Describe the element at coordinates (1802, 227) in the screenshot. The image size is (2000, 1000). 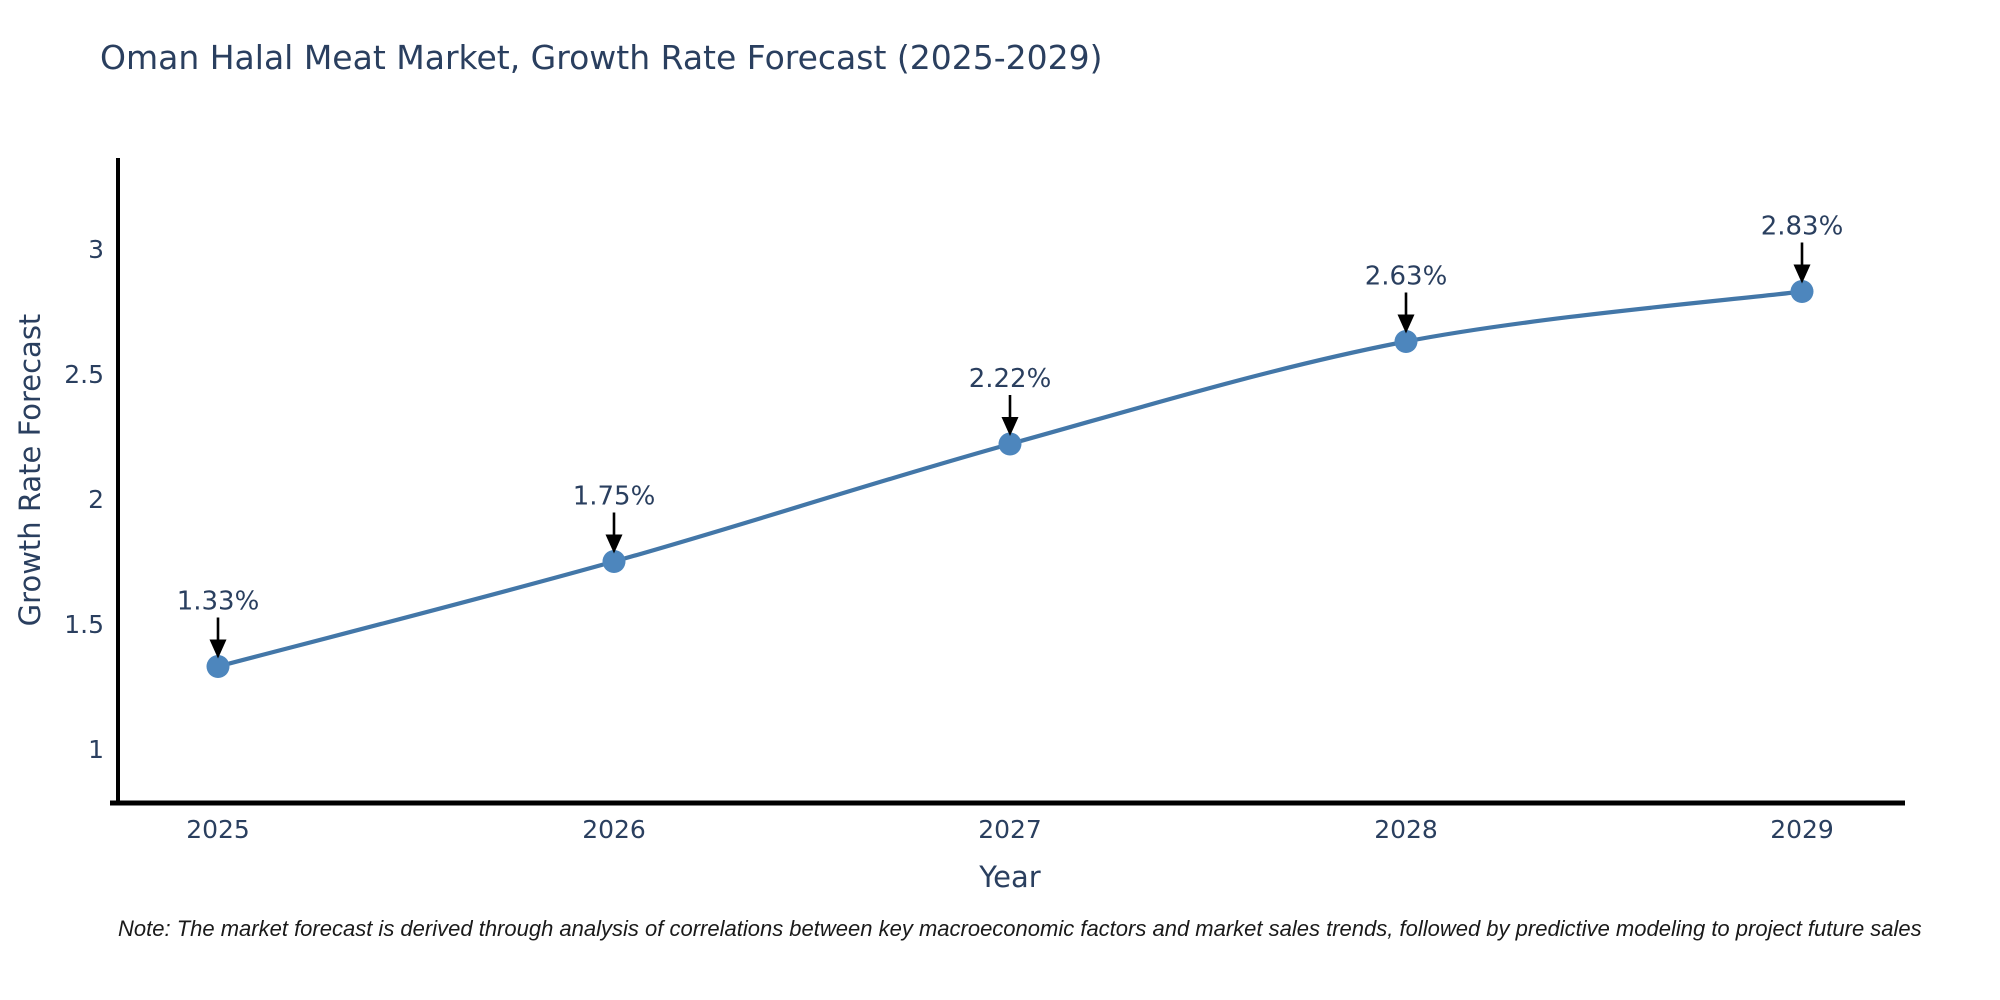
I see `annotation-label: 2.83%` at that location.